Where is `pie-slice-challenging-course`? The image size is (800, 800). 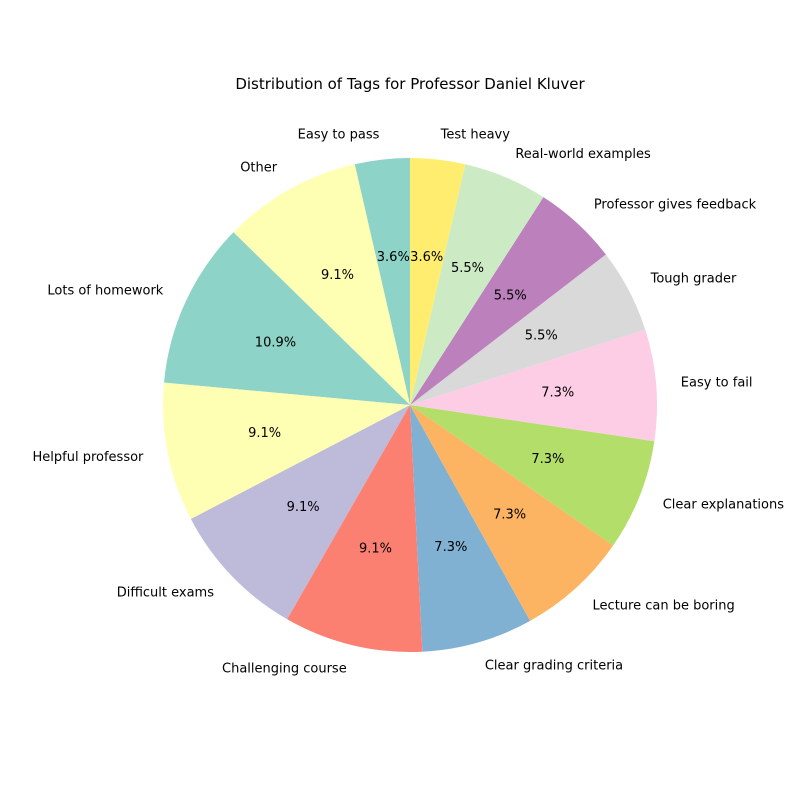
pie-slice-challenging-course is located at coordinates (355, 529).